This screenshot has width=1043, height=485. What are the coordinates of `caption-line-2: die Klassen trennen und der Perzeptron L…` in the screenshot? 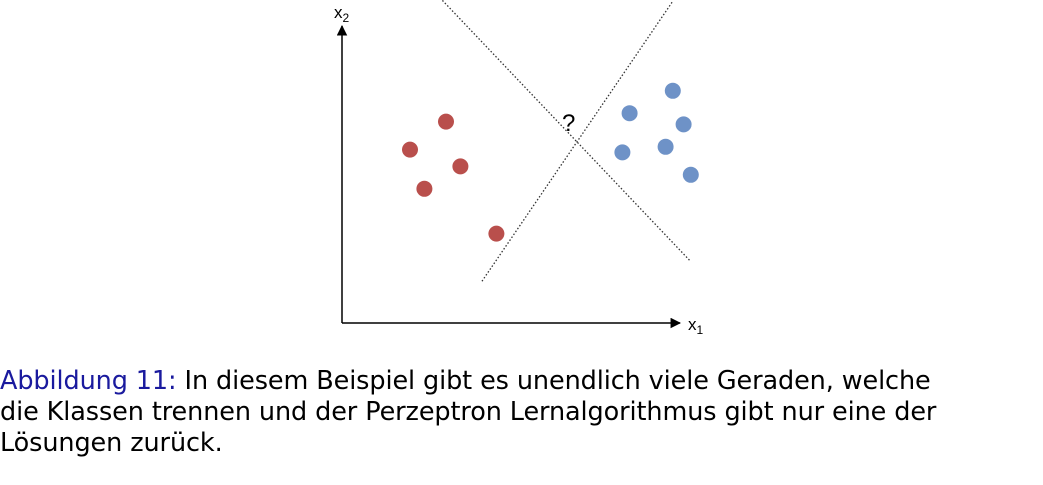 It's located at (468, 412).